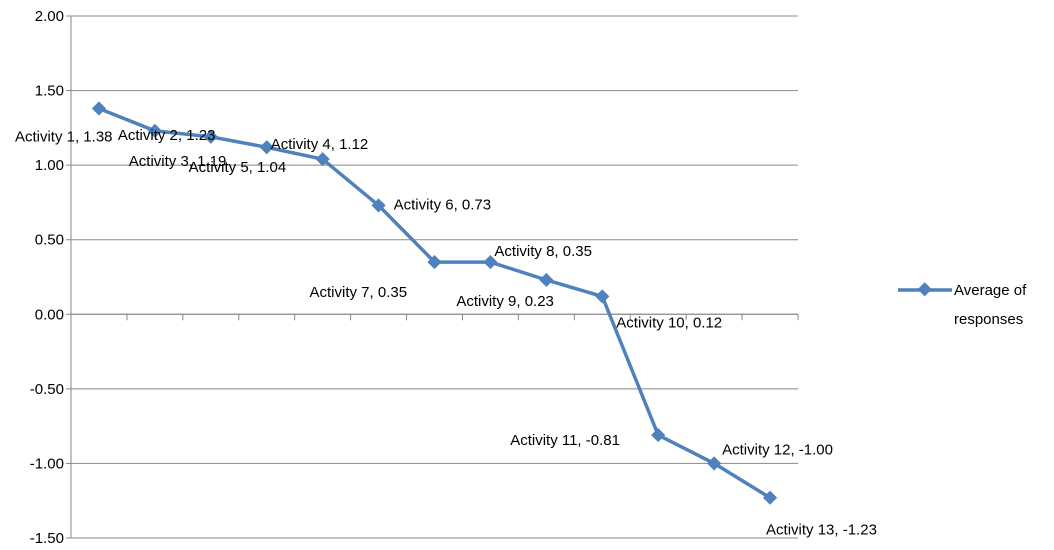 Image resolution: width=1054 pixels, height=550 pixels. What do you see at coordinates (565, 440) in the screenshot?
I see `data-label: Activity 11, -0.81` at bounding box center [565, 440].